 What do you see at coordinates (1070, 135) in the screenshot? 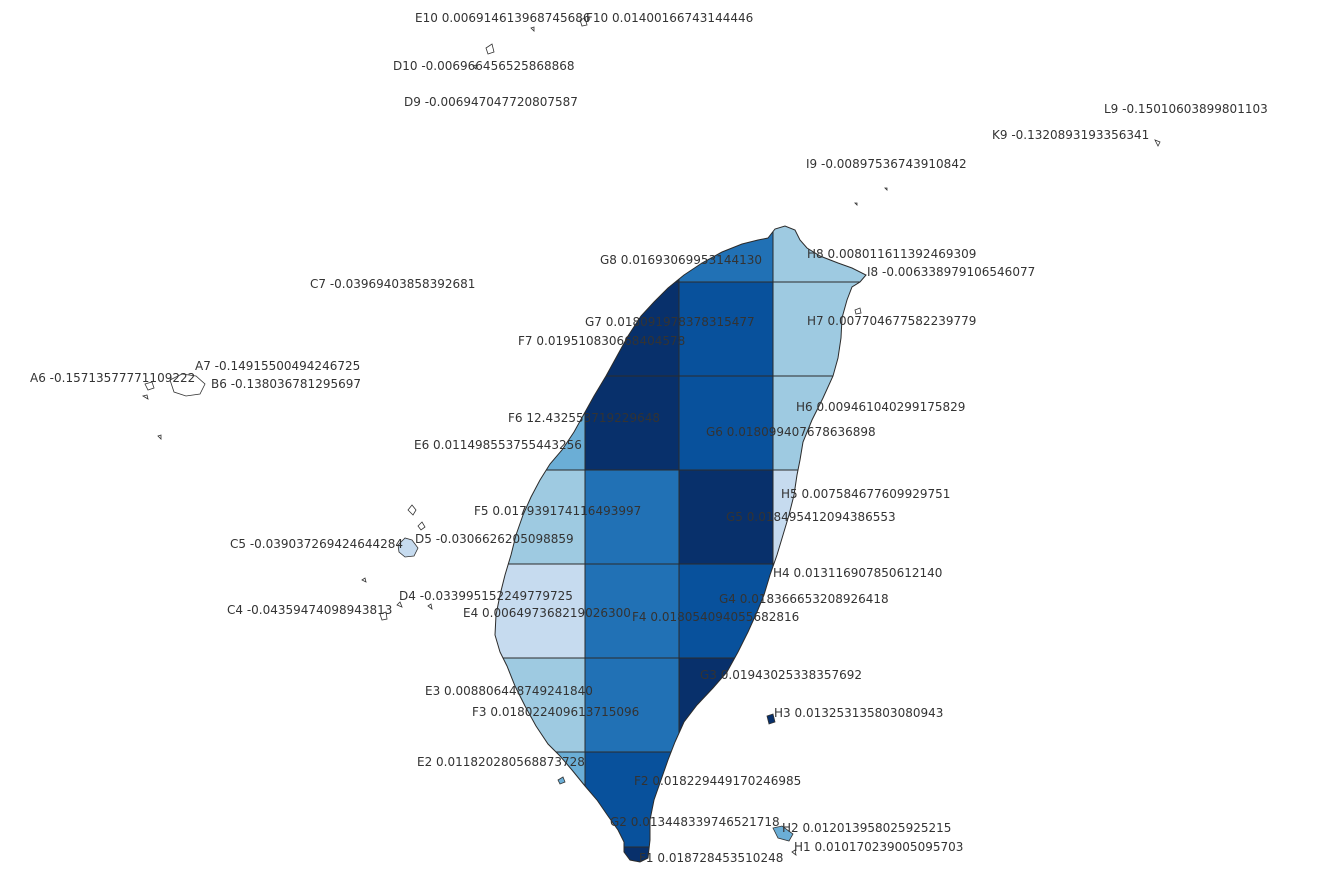
I see `label-K9: K9 -0.1320893193356341` at bounding box center [1070, 135].